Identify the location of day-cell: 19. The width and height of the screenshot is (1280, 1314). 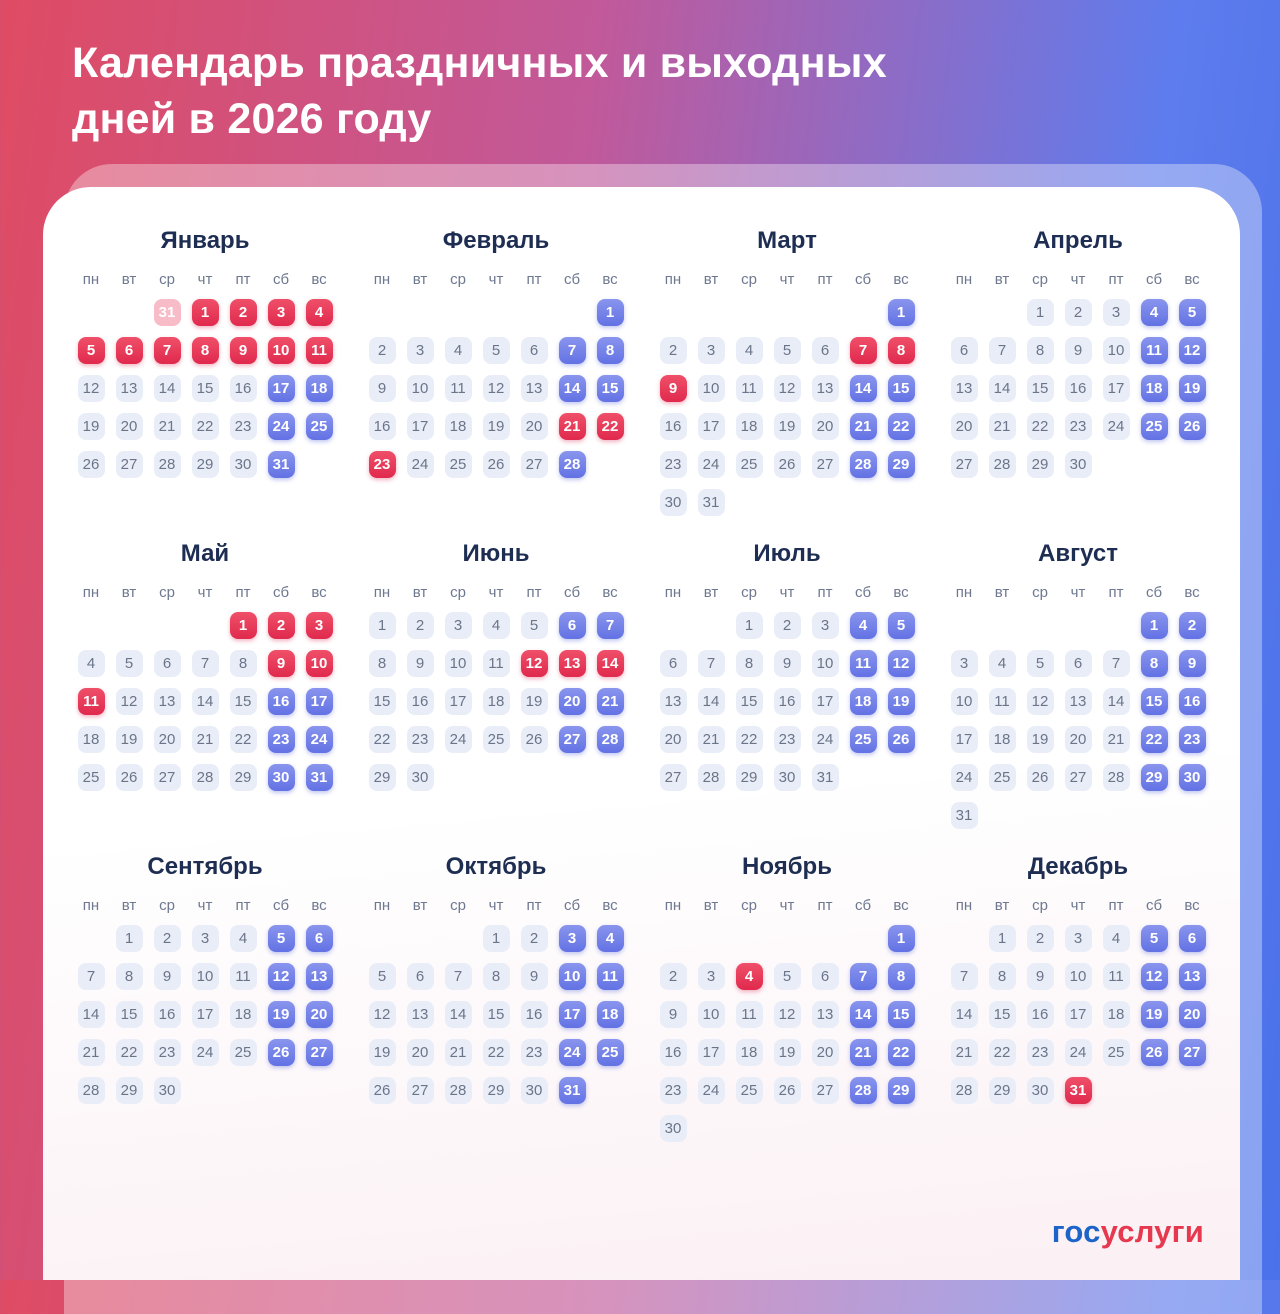
(901, 701).